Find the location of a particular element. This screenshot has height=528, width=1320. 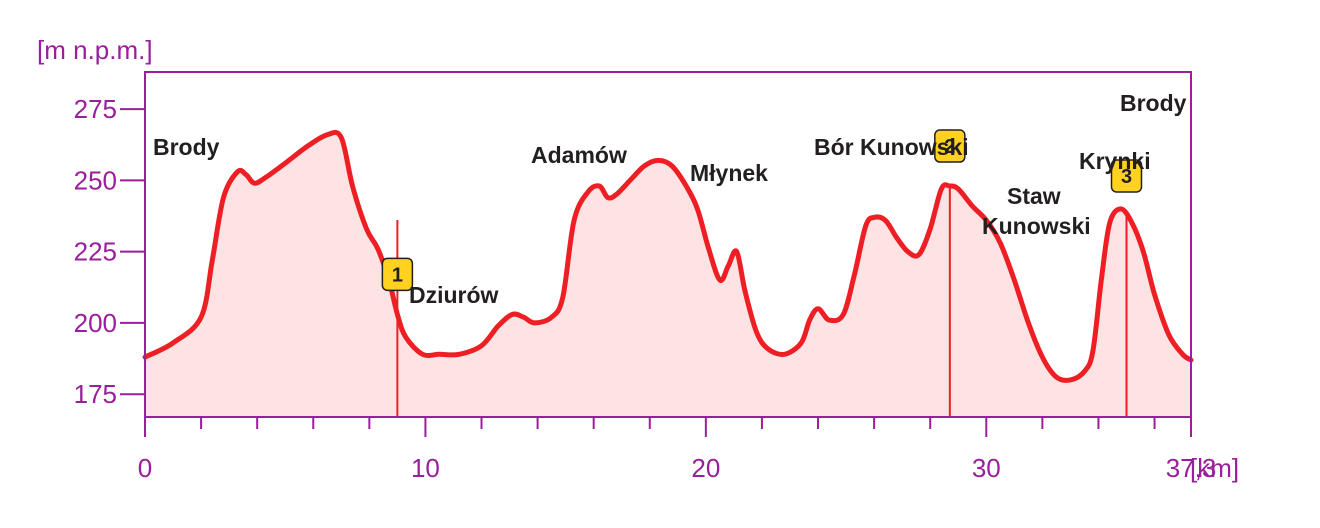

place-label-brody-end: Brody is located at coordinates (1153, 103).